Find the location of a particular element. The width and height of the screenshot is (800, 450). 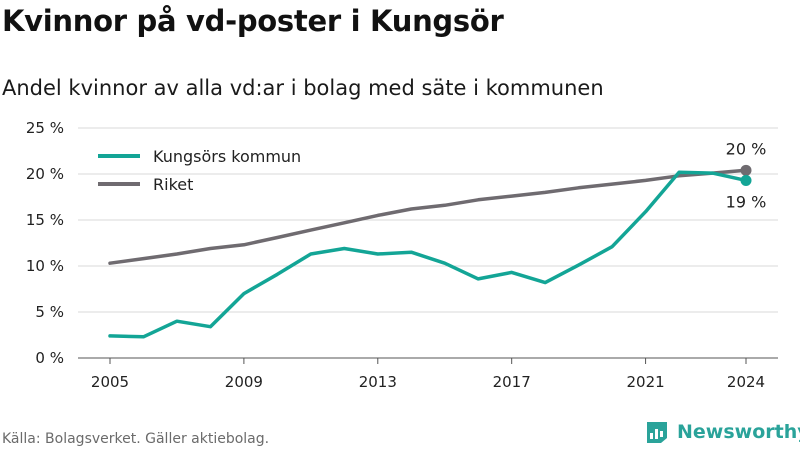

x-tick-label: 2005 is located at coordinates (110, 382).